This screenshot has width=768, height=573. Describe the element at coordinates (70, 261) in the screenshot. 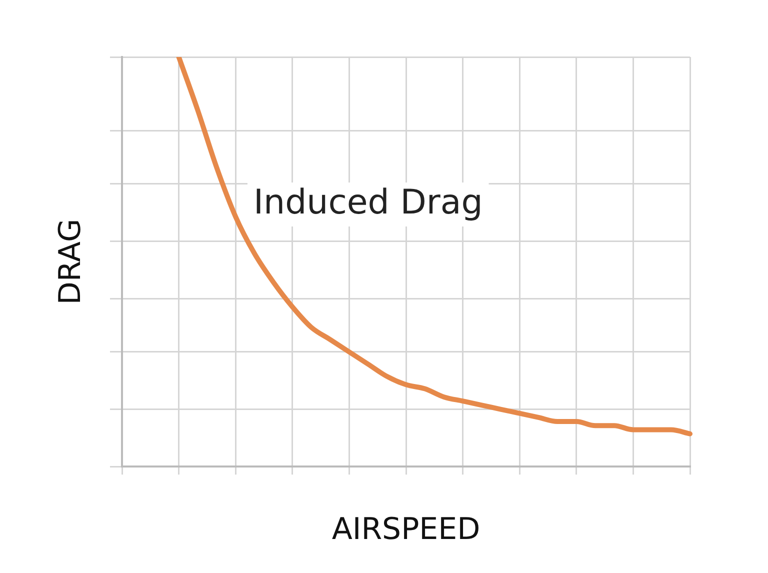

I see `y-axis-title: DRAG` at that location.